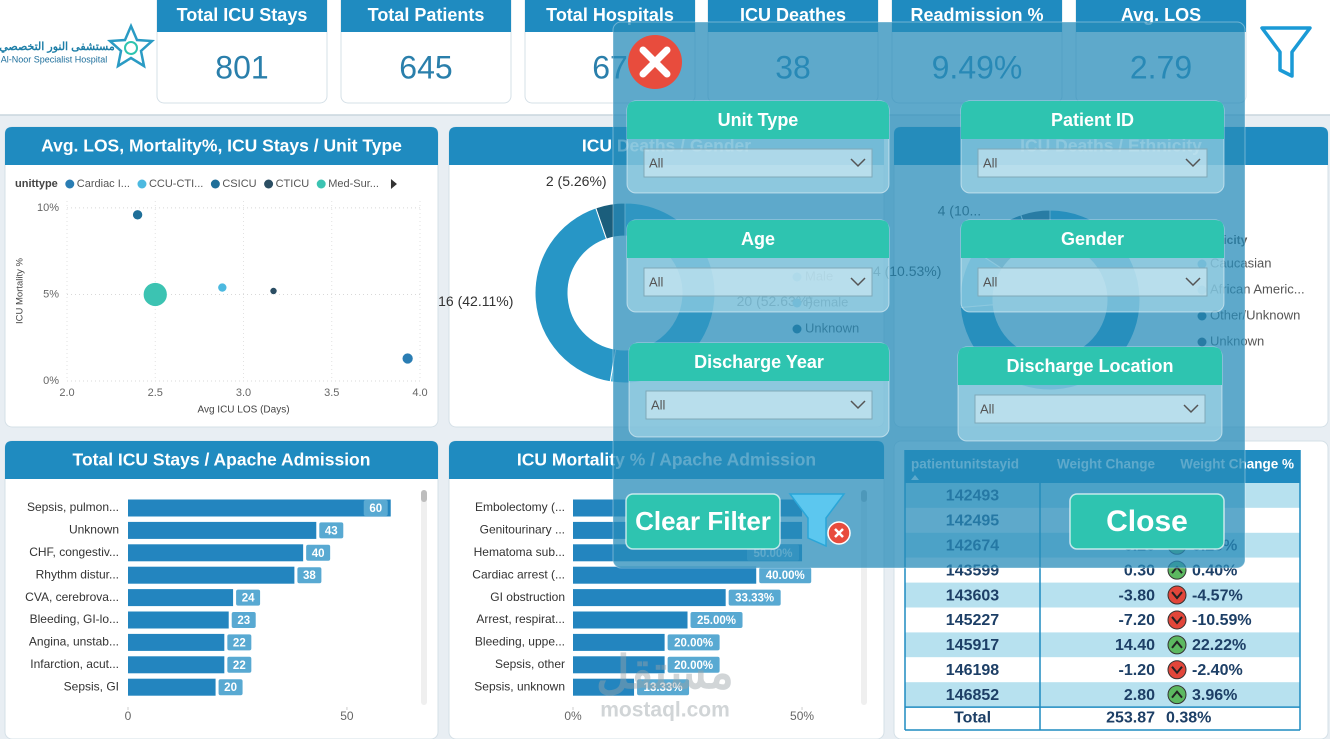  What do you see at coordinates (48, 208) in the screenshot?
I see `y-tick-label: 10%` at bounding box center [48, 208].